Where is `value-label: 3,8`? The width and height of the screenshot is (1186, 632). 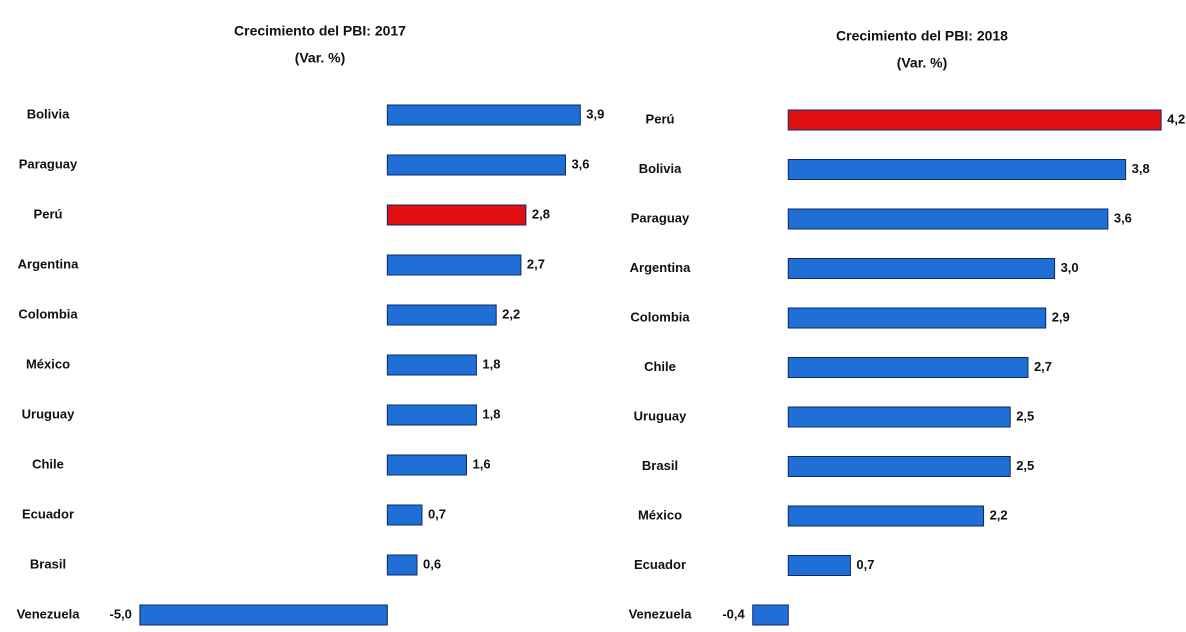 value-label: 3,8 is located at coordinates (1141, 168).